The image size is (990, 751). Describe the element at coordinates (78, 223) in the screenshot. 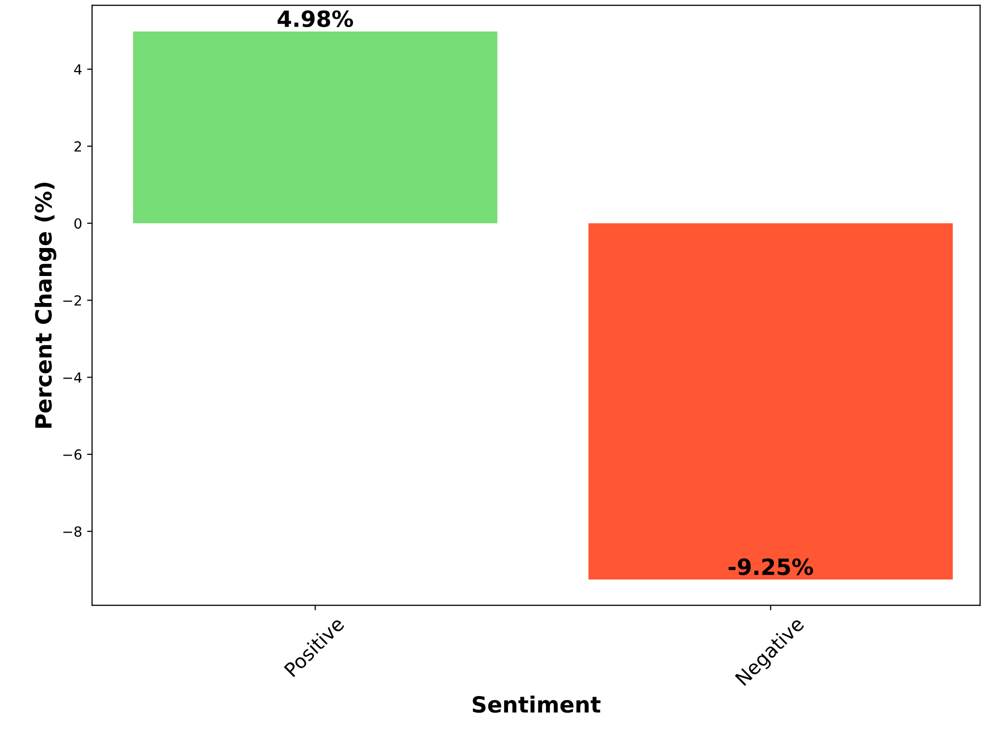

I see `y-tick-label: 0` at that location.